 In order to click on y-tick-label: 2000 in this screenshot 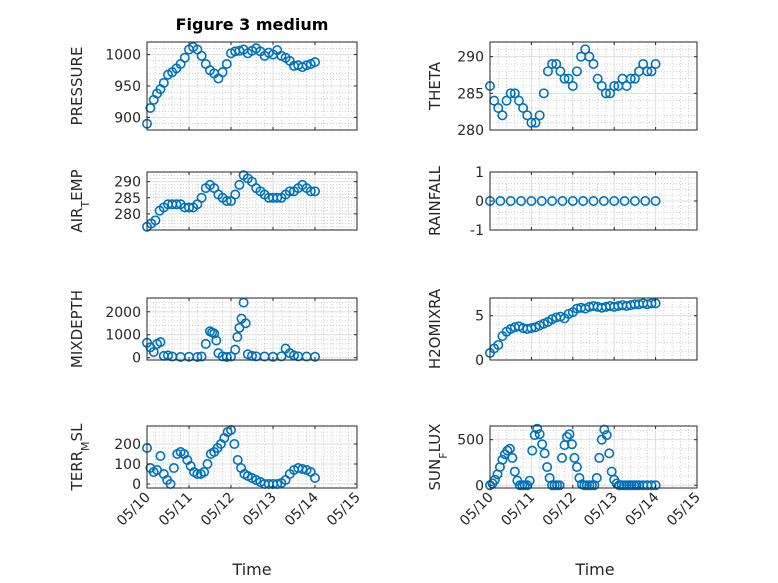, I will do `click(123, 313)`.